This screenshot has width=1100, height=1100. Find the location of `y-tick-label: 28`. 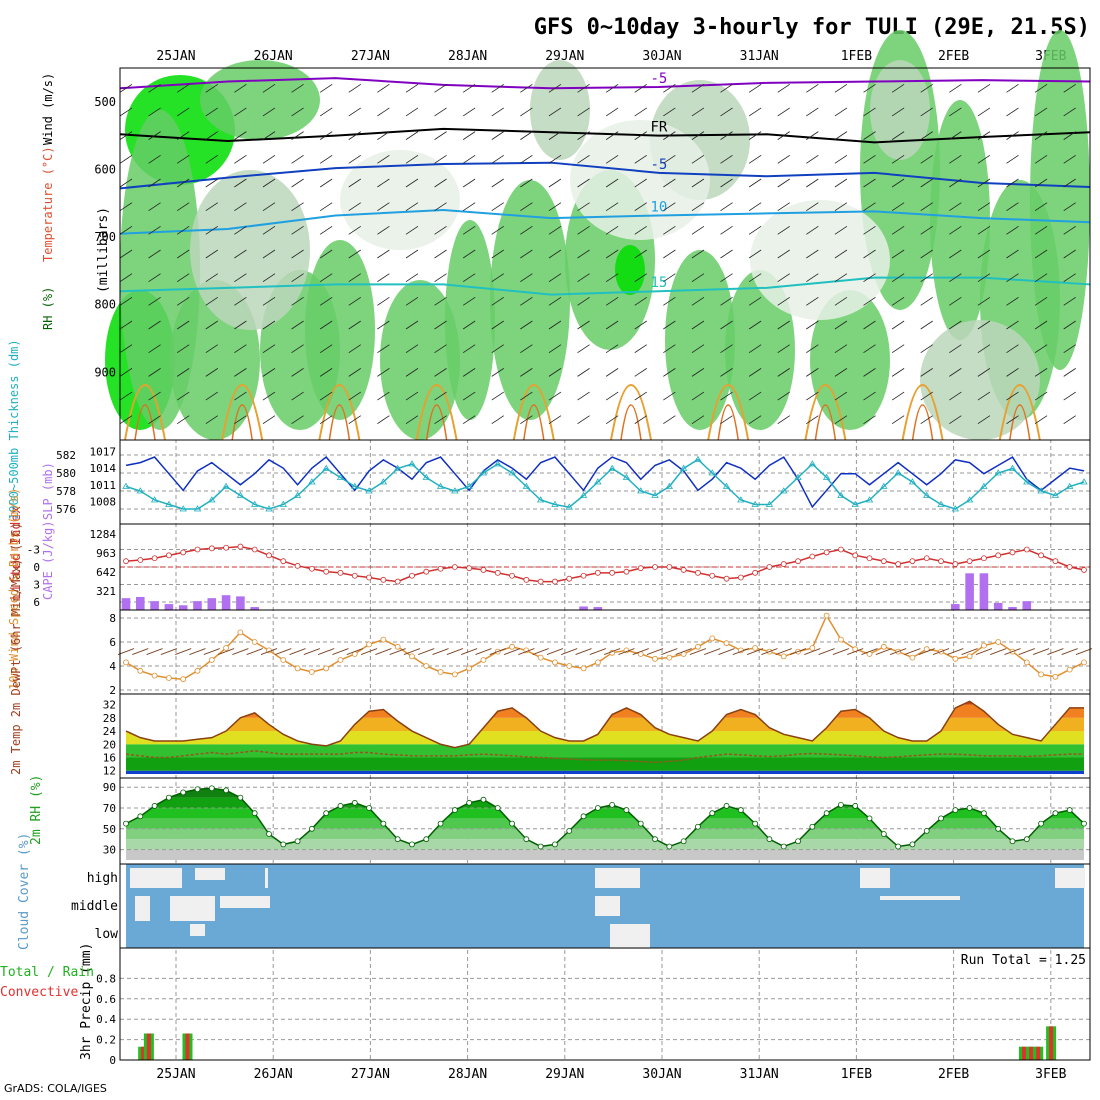

y-tick-label: 28 is located at coordinates (109, 718).